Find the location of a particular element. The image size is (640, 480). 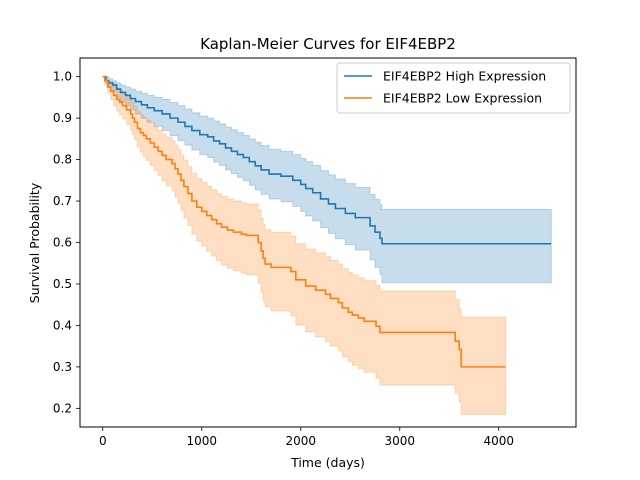

y-tick-label: 0.7 is located at coordinates (62, 201).